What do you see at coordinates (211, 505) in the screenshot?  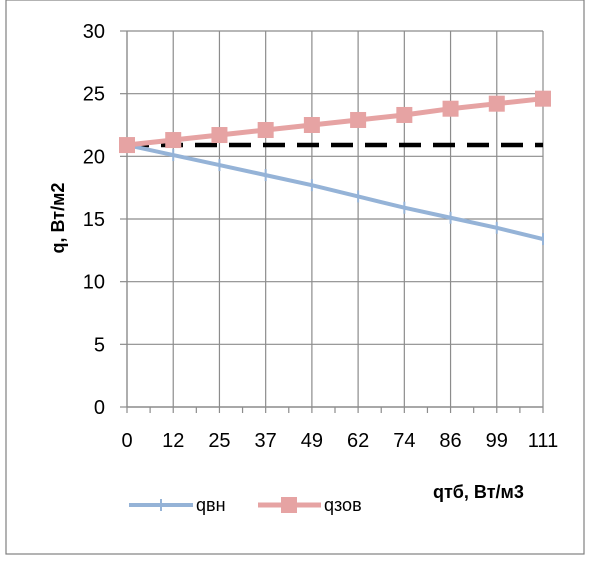 I see `legend-label-qvn: qвн` at bounding box center [211, 505].